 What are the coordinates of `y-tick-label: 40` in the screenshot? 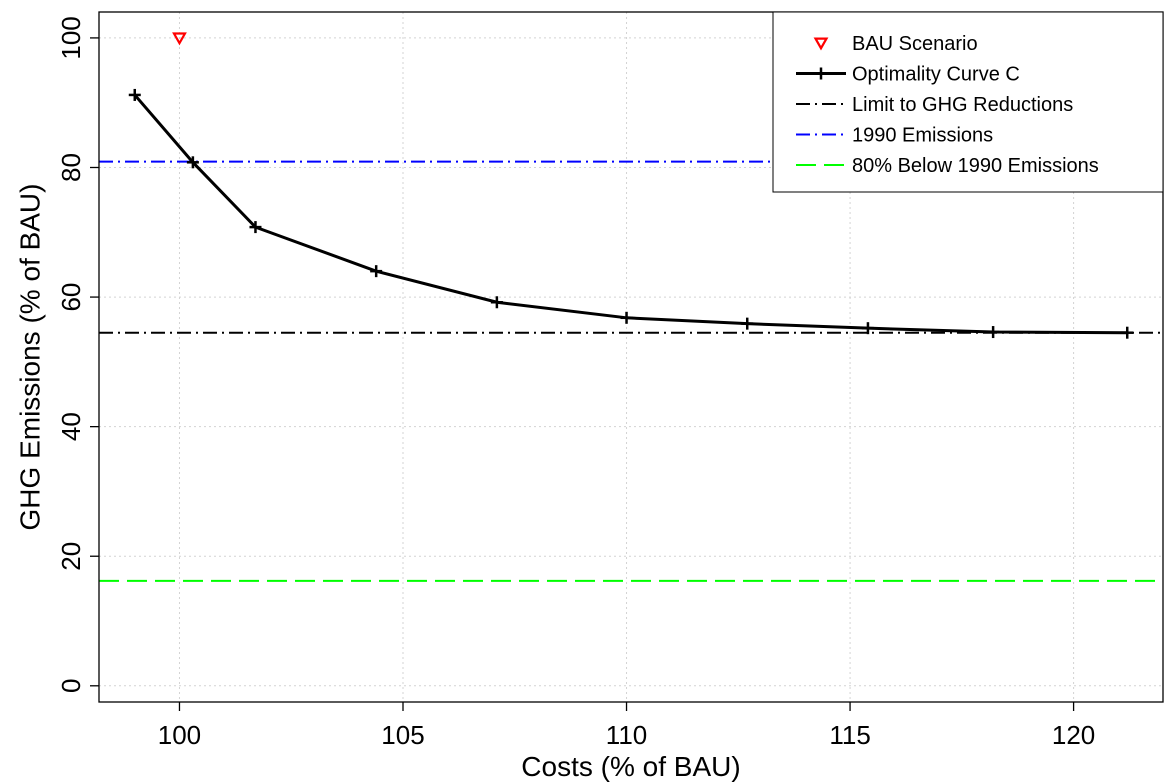 It's located at (71, 426).